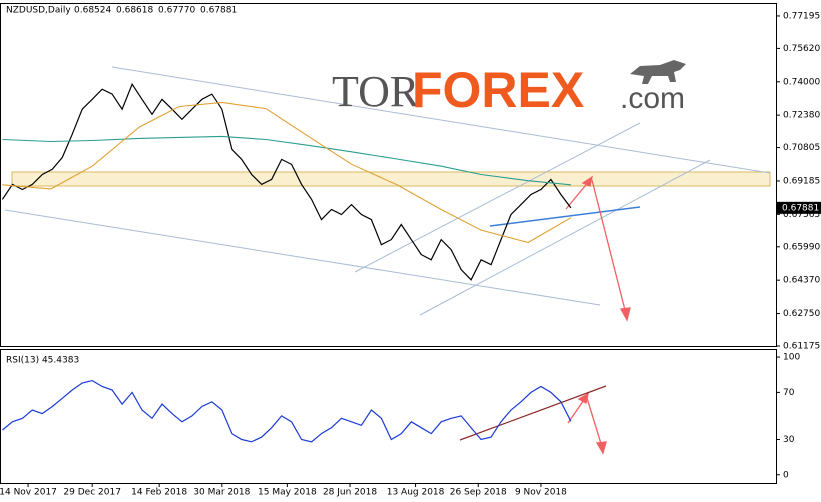  What do you see at coordinates (42, 361) in the screenshot?
I see `rsi-title: RSI(13) 45.4383` at bounding box center [42, 361].